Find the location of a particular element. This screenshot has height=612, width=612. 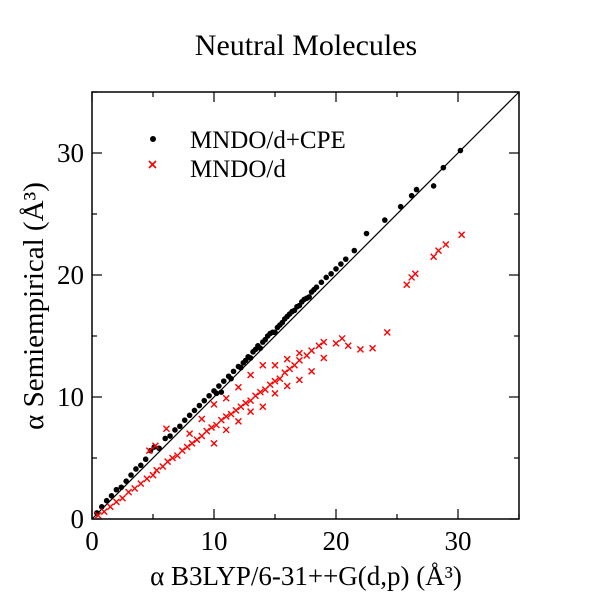

y-tick-label: 10 is located at coordinates (70, 397).